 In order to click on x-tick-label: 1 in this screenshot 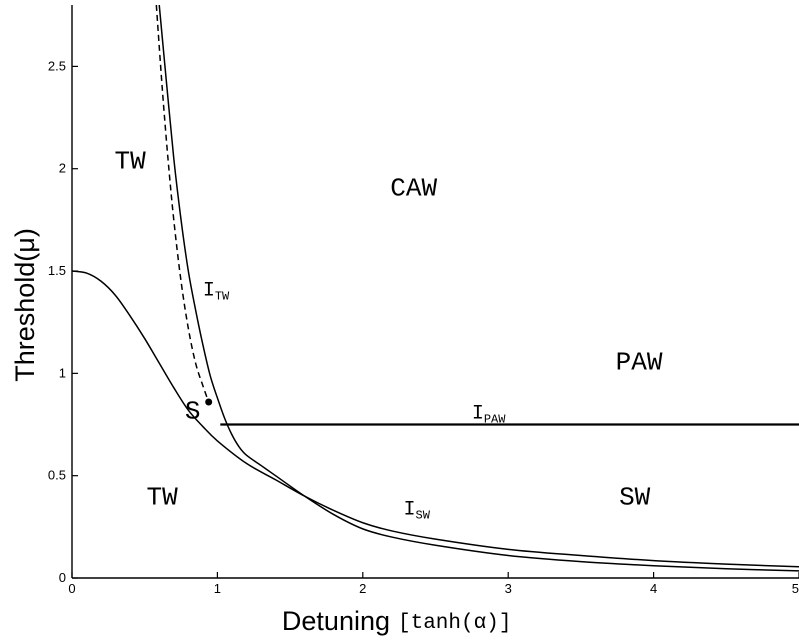, I will do `click(217, 588)`.